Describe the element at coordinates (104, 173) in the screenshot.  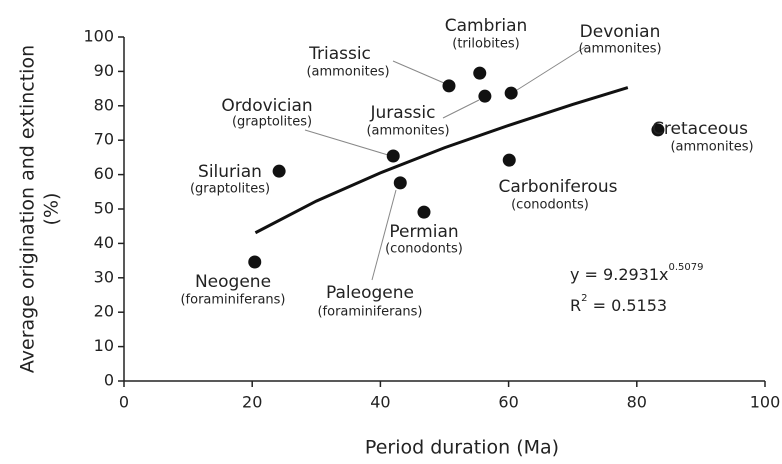
I see `y-tick-label: 60` at that location.